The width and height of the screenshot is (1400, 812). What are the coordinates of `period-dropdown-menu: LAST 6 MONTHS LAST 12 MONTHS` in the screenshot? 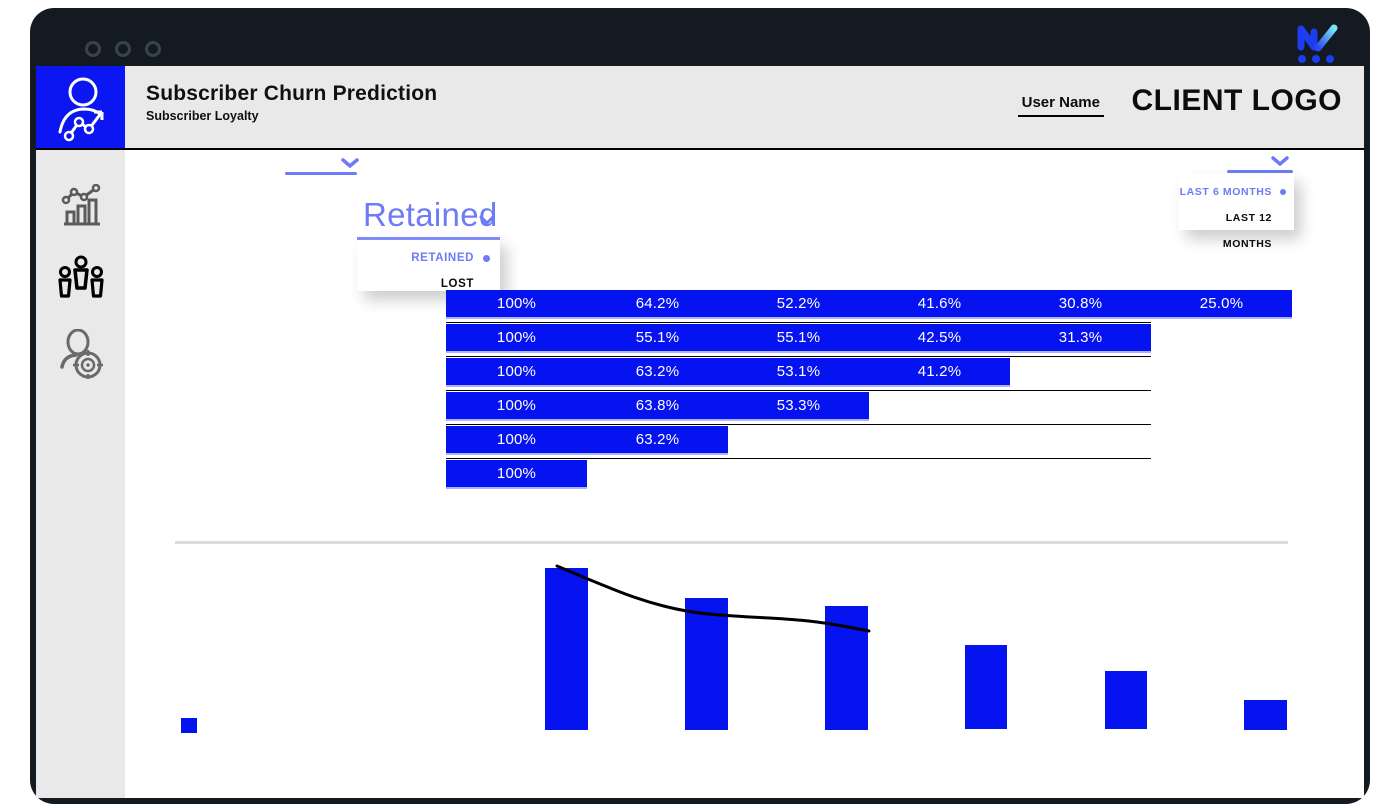 It's located at (1236, 211).